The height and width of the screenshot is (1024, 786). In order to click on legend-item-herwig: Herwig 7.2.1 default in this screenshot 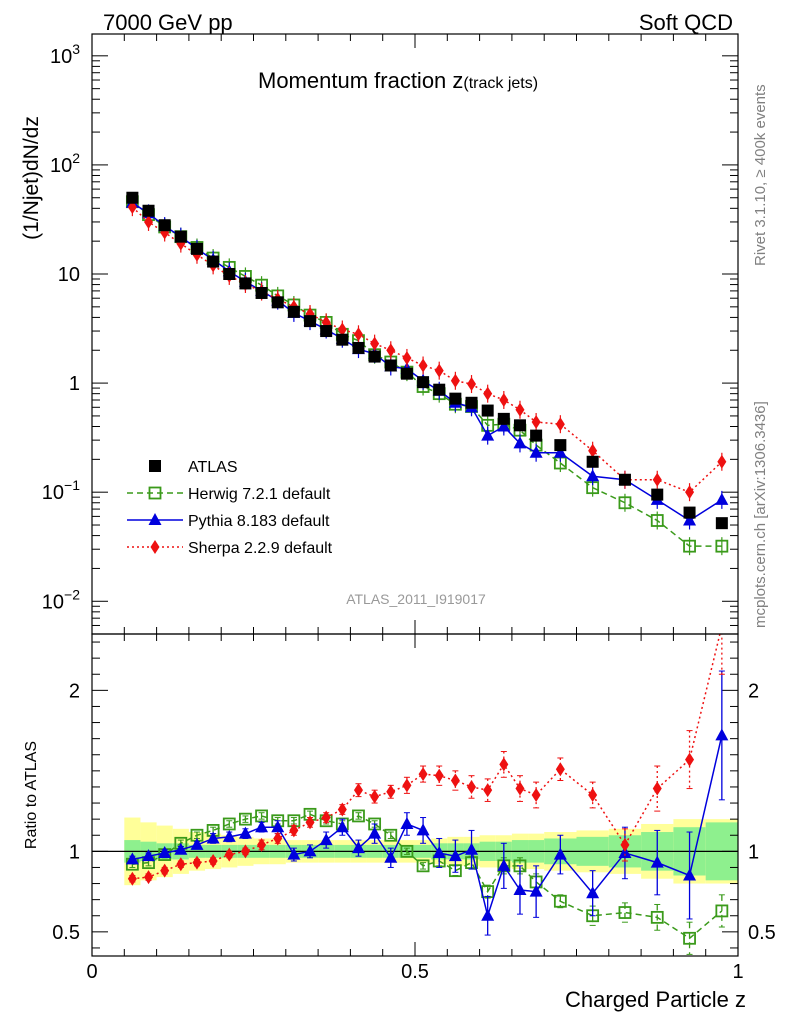, I will do `click(229, 494)`.